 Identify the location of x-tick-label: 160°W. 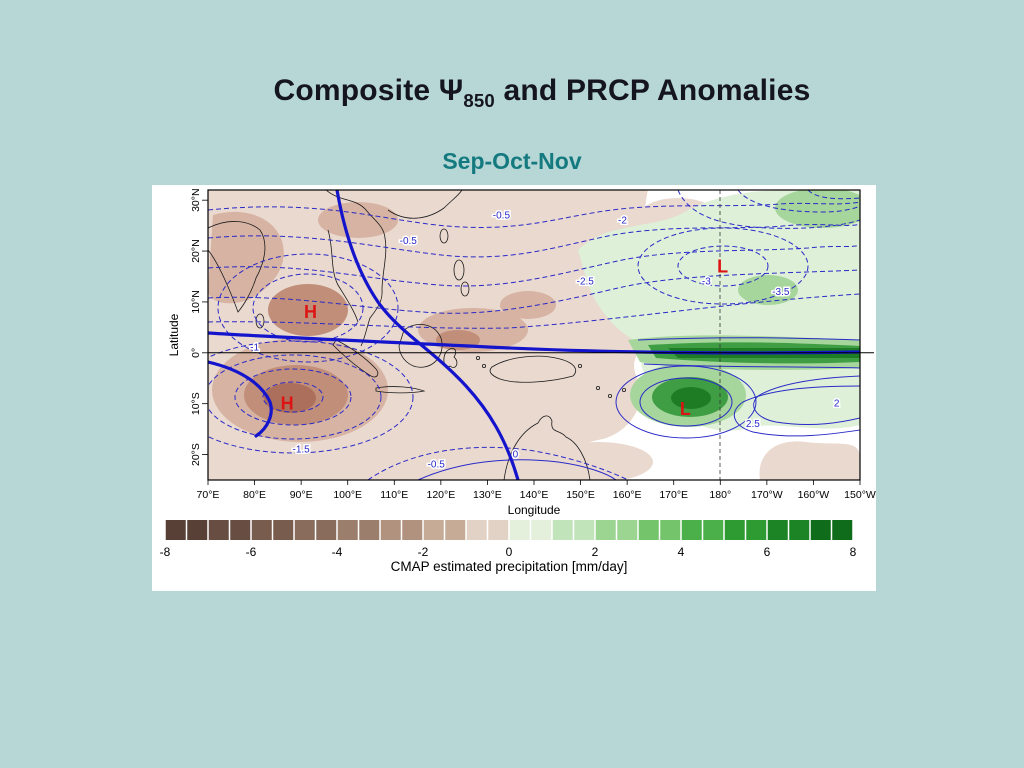
(814, 495).